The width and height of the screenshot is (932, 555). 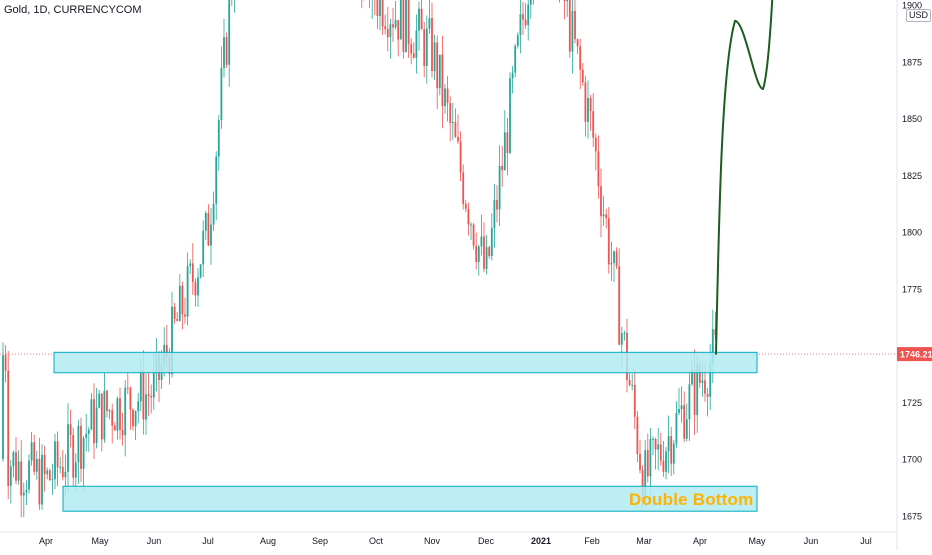 What do you see at coordinates (208, 541) in the screenshot?
I see `x-tick-label: Jul` at bounding box center [208, 541].